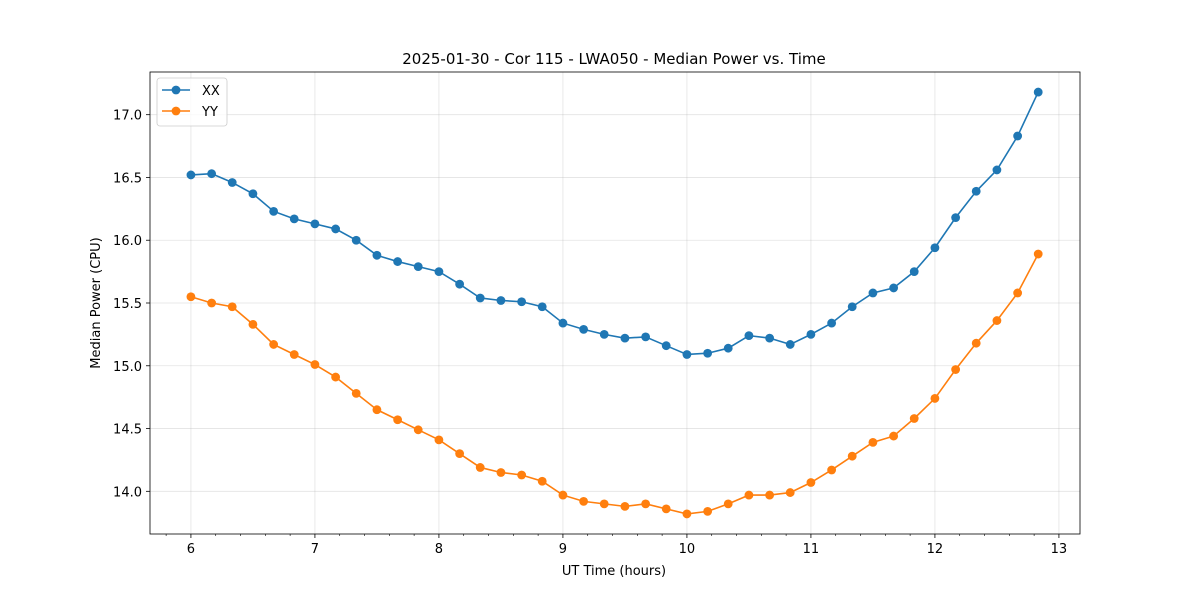 The width and height of the screenshot is (1200, 600). Describe the element at coordinates (127, 492) in the screenshot. I see `y-tick-label: 14.0` at that location.